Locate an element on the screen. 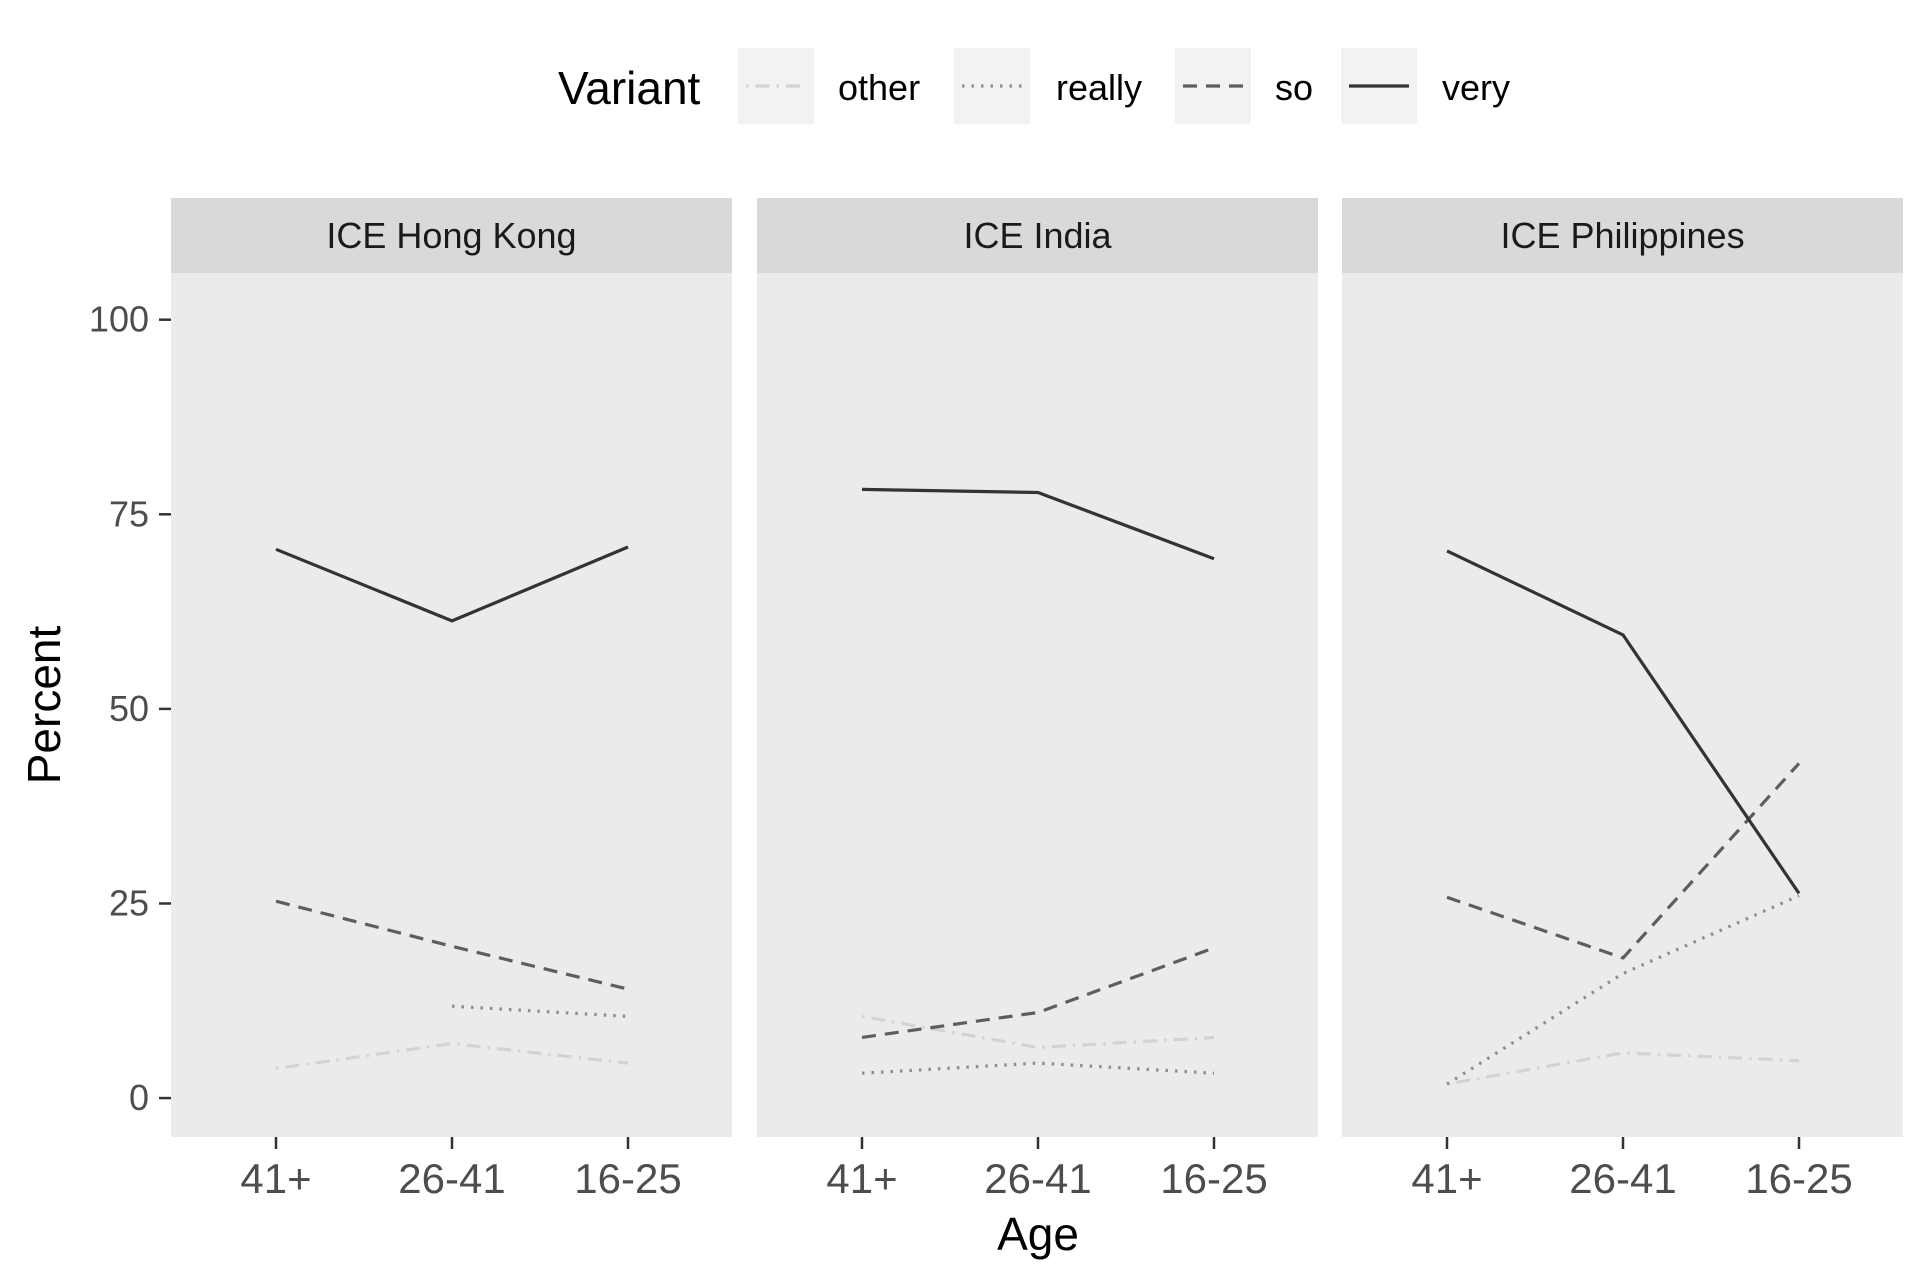 The image size is (1920, 1280). legend-key-other is located at coordinates (776, 86).